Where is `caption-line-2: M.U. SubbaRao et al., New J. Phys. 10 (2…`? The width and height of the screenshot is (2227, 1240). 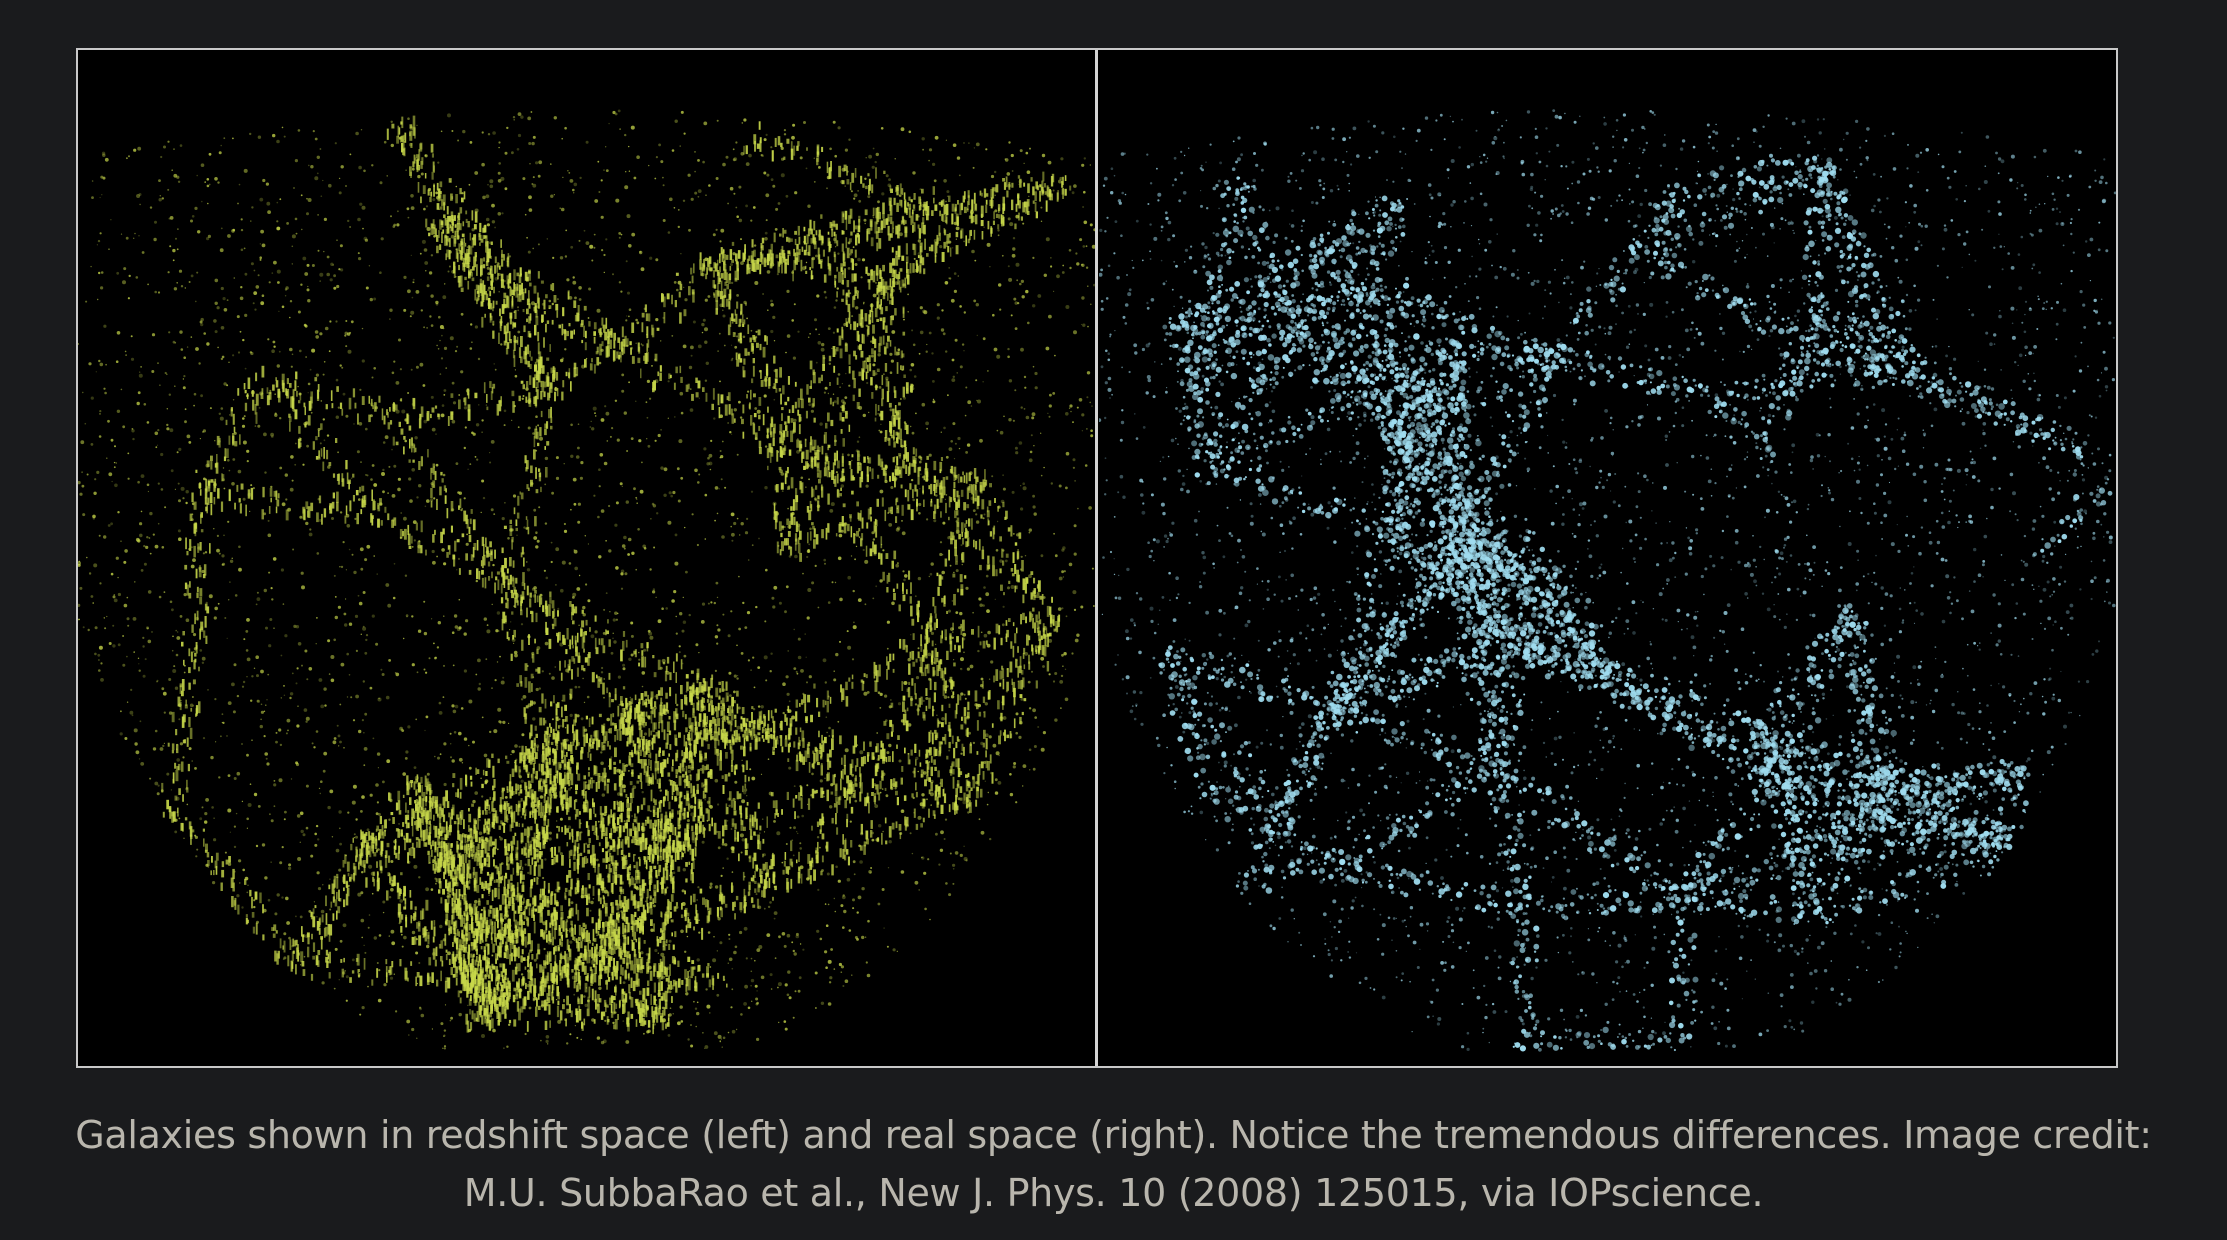 caption-line-2: M.U. SubbaRao et al., New J. Phys. 10 (2… is located at coordinates (1113, 1193).